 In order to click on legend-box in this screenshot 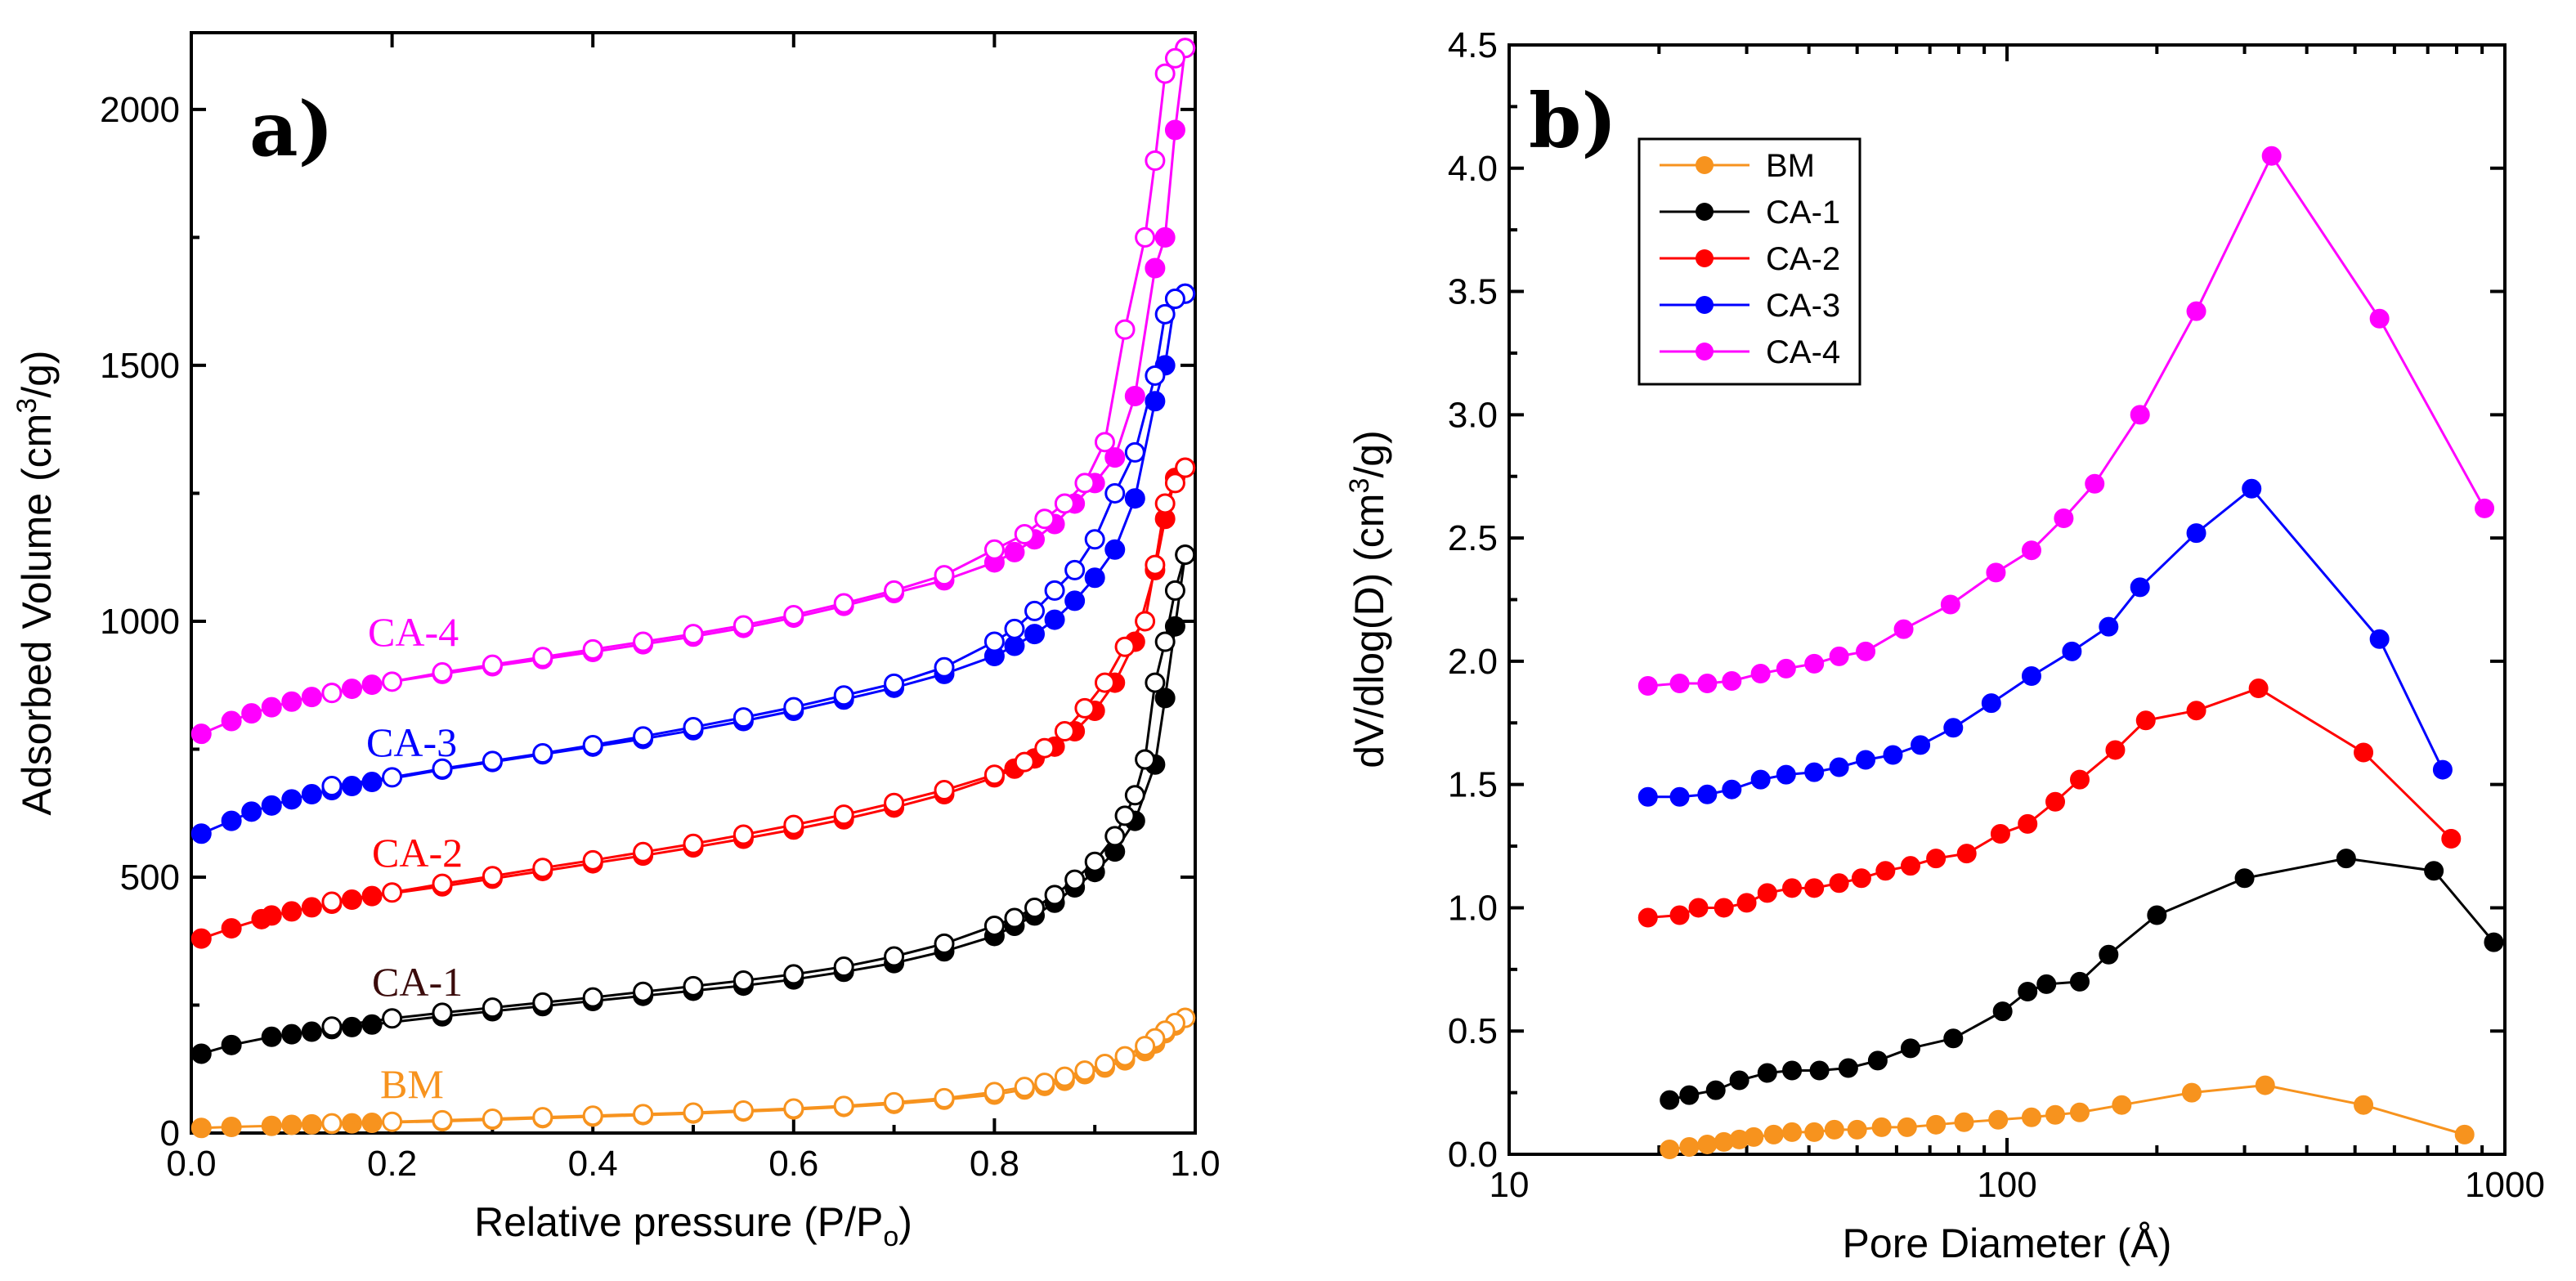, I will do `click(1749, 262)`.